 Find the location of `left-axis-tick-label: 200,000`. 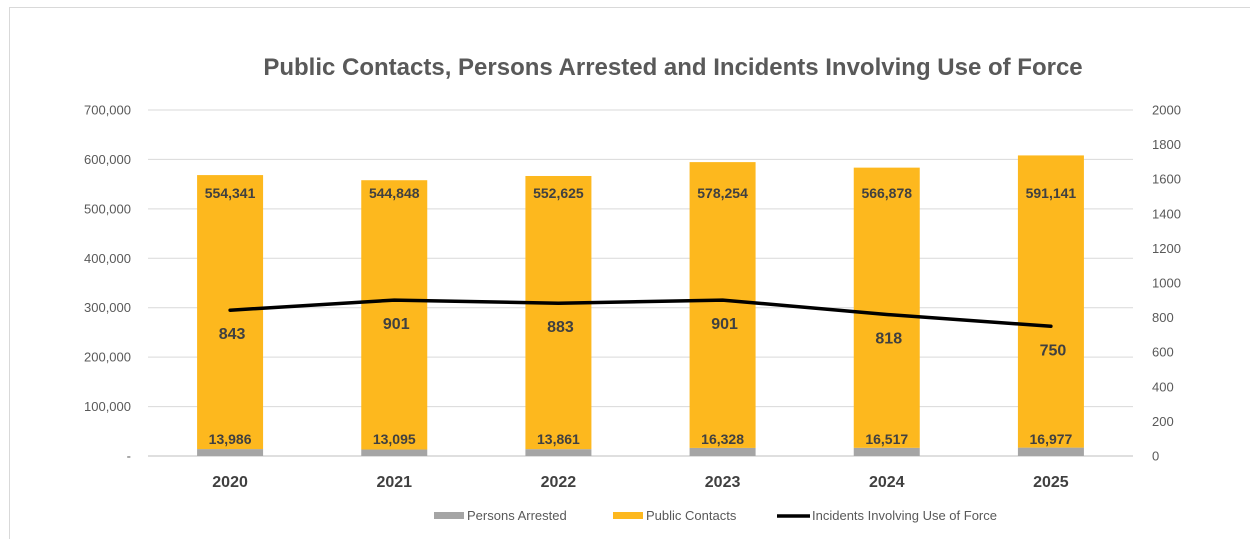

left-axis-tick-label: 200,000 is located at coordinates (107, 357).